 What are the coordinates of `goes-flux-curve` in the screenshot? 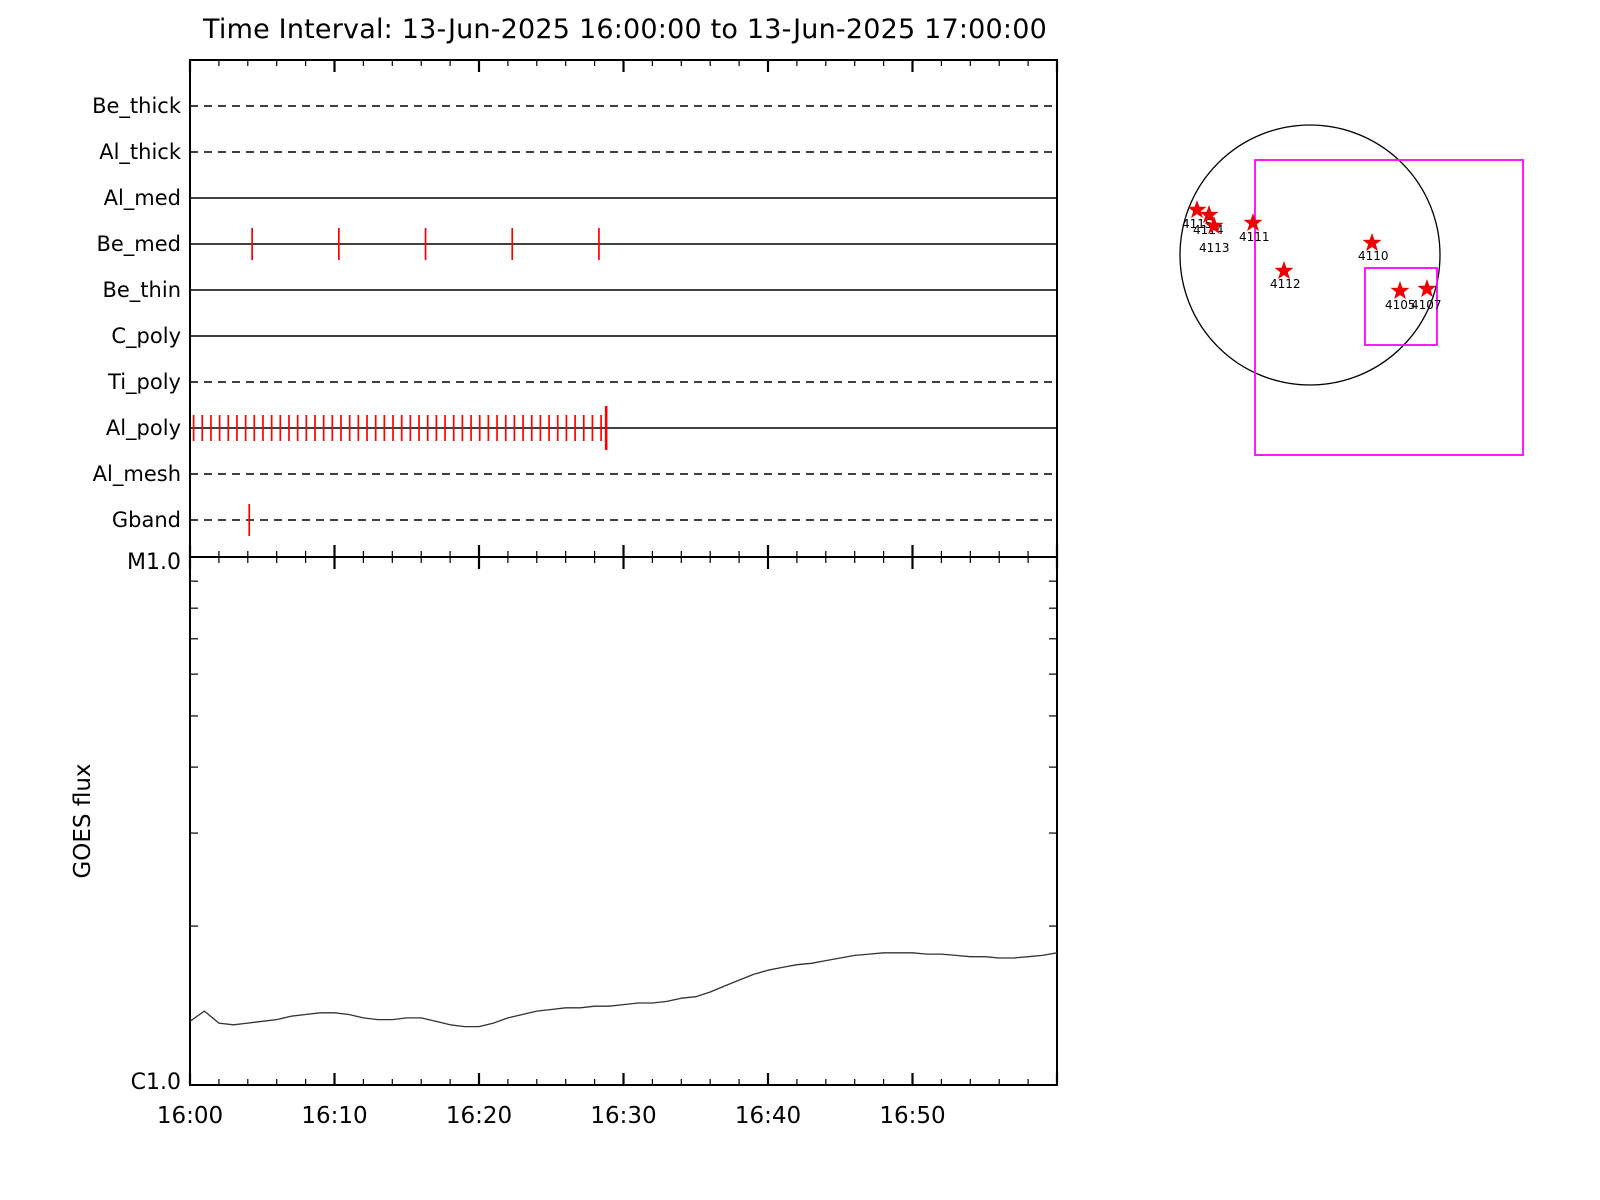 It's located at (623, 990).